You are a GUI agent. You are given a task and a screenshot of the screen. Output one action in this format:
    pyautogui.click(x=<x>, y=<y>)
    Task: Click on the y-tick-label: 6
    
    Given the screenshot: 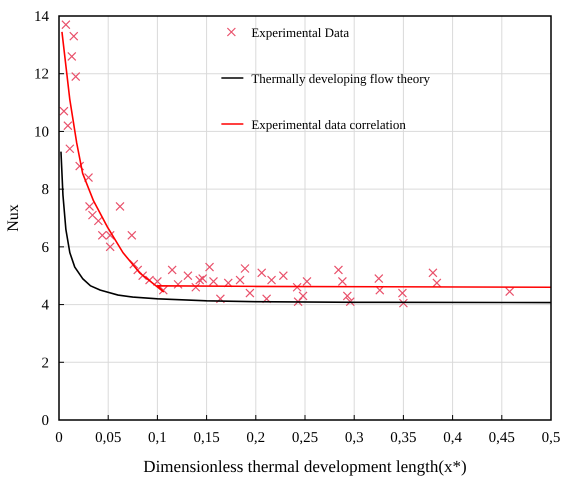 What is the action you would take?
    pyautogui.click(x=46, y=248)
    